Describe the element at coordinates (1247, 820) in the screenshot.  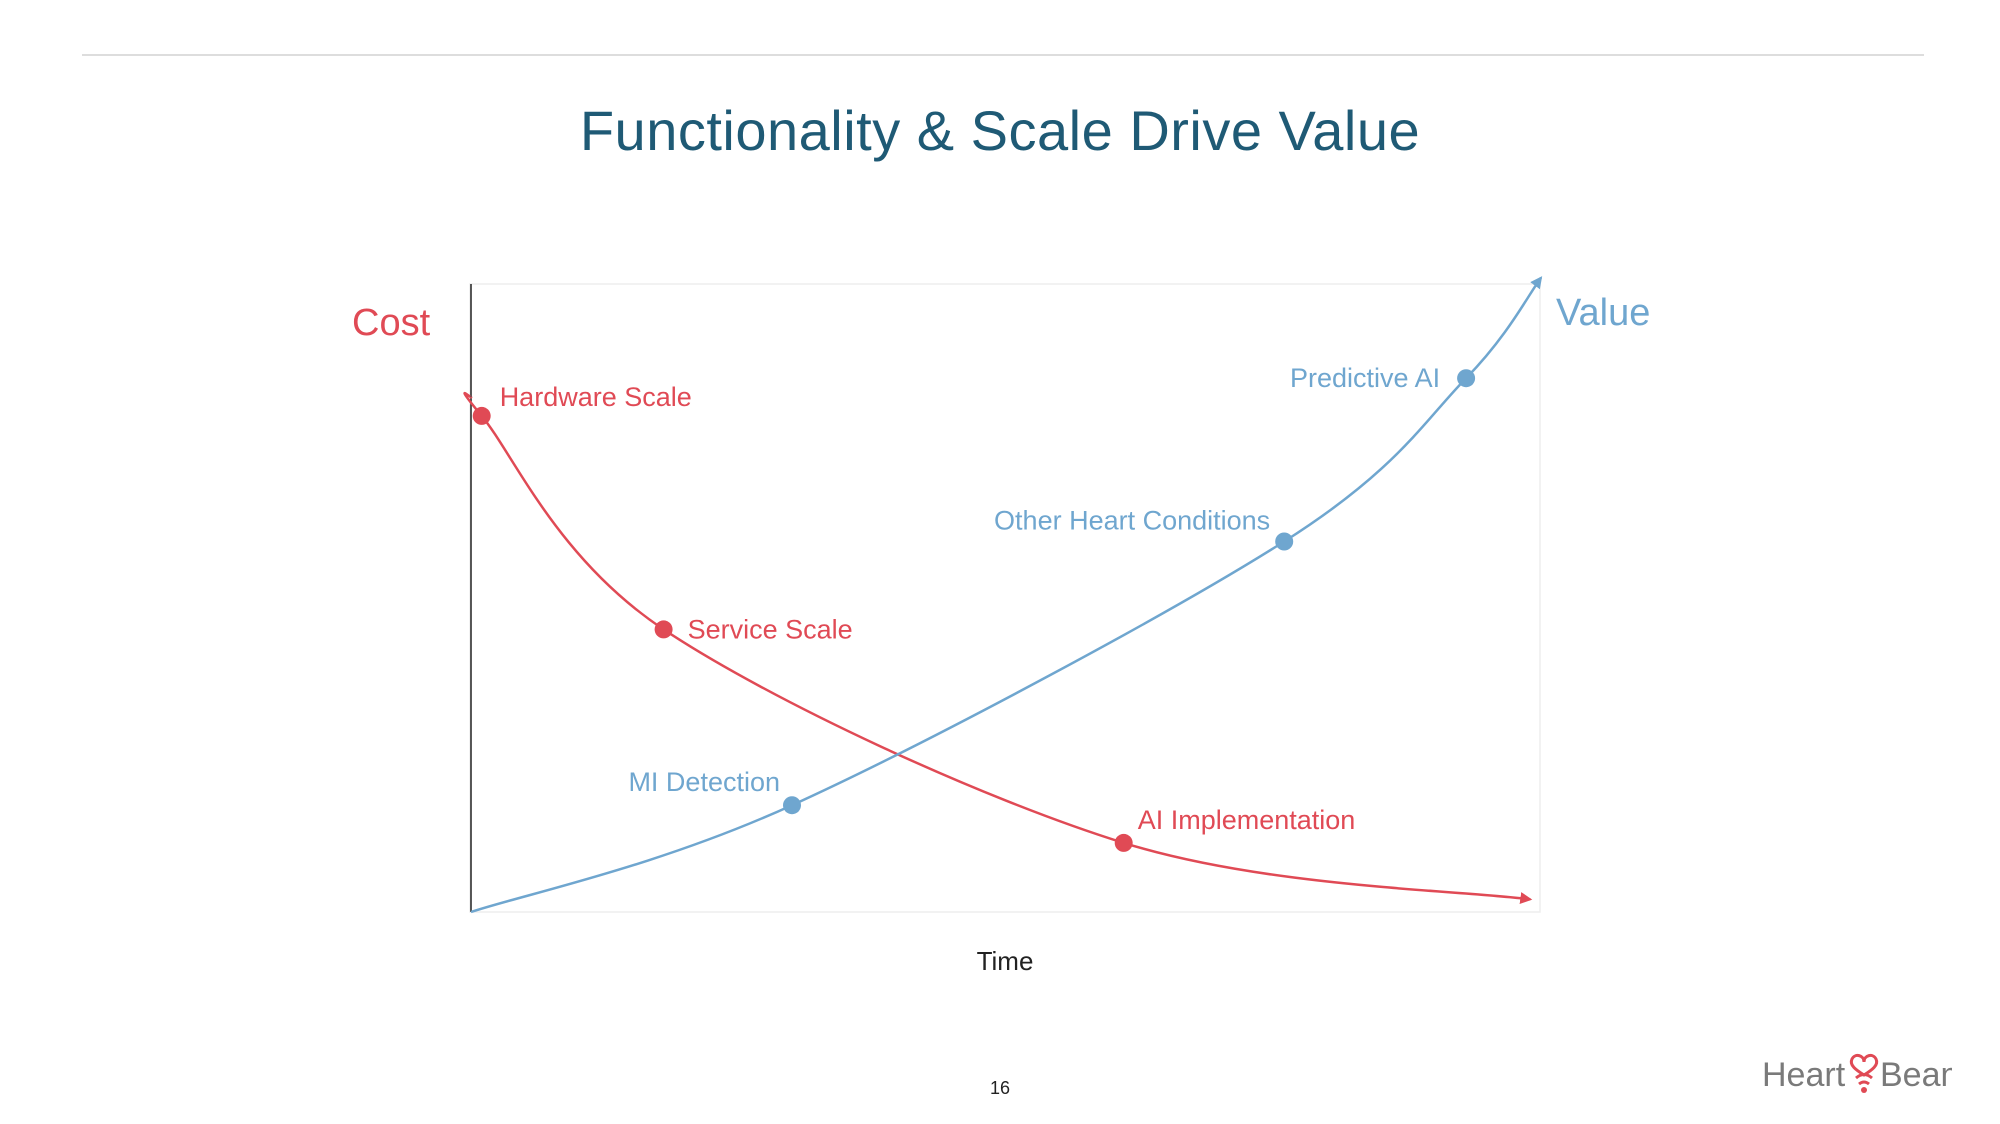
I see `milestone-label-cost-2: AI Implementation` at that location.